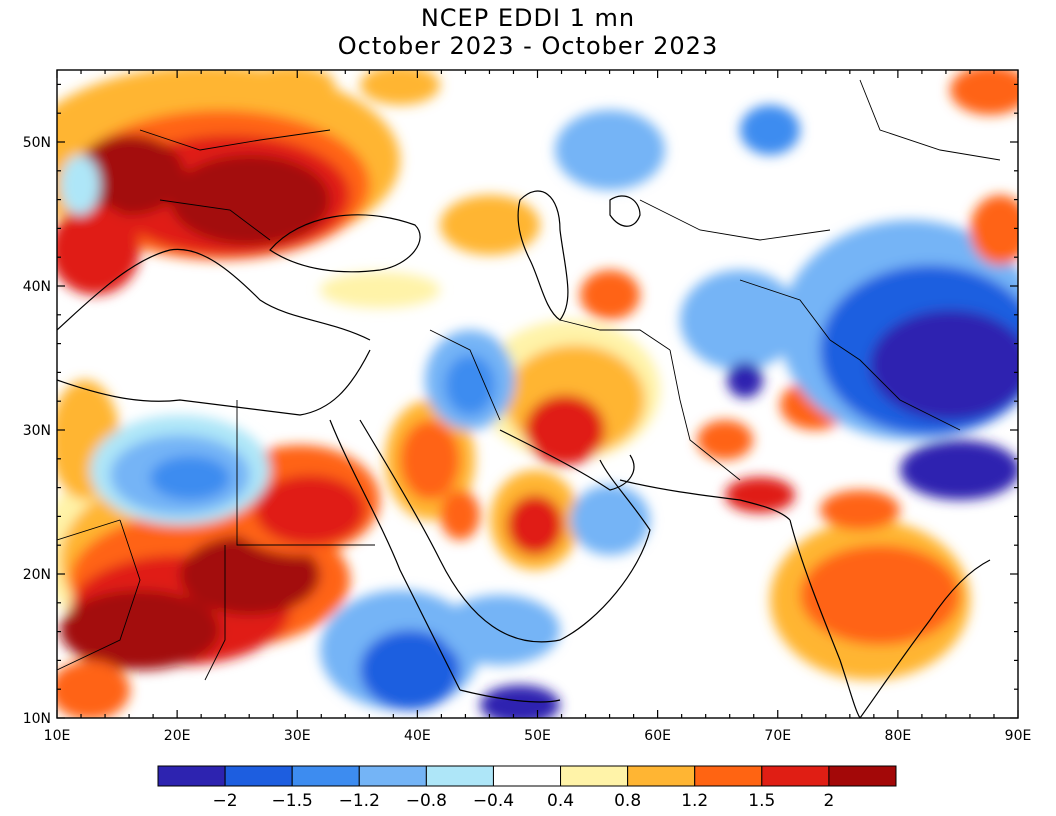 Image resolution: width=1056 pixels, height=816 pixels. What do you see at coordinates (1018, 736) in the screenshot?
I see `lon-tick-label: 90E` at bounding box center [1018, 736].